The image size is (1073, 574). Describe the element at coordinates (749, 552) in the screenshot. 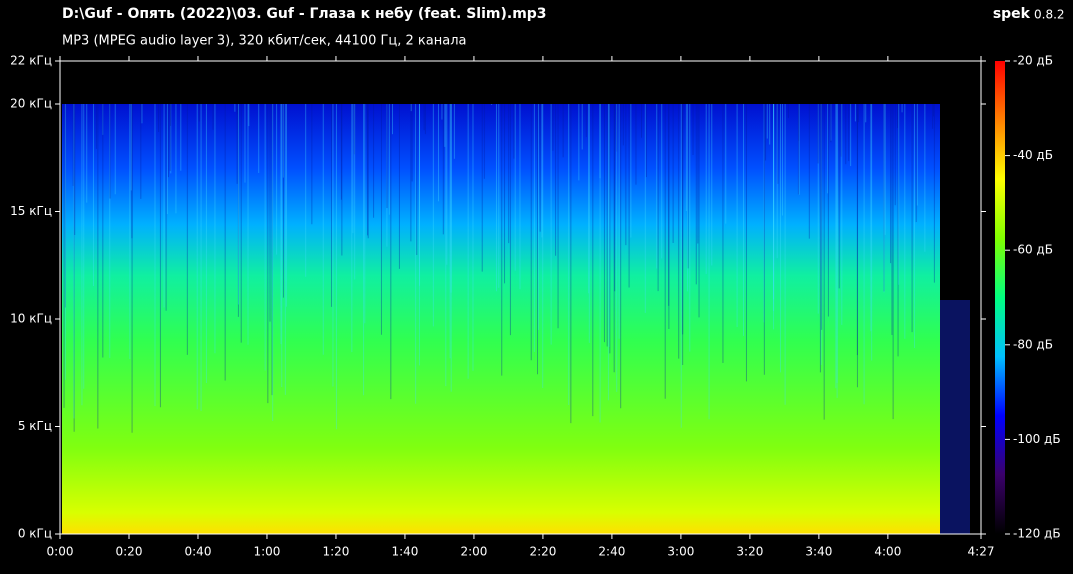

I see `x-tick-label: 3:20` at that location.